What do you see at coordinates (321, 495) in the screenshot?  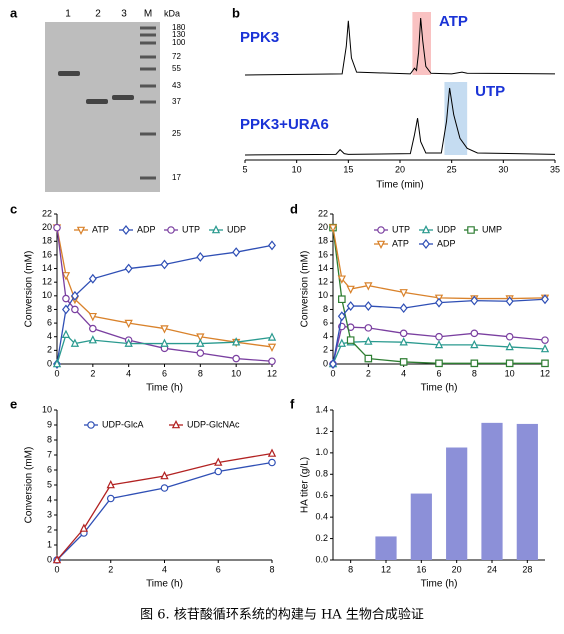 I see `y-tick-label: 0.6` at bounding box center [321, 495].